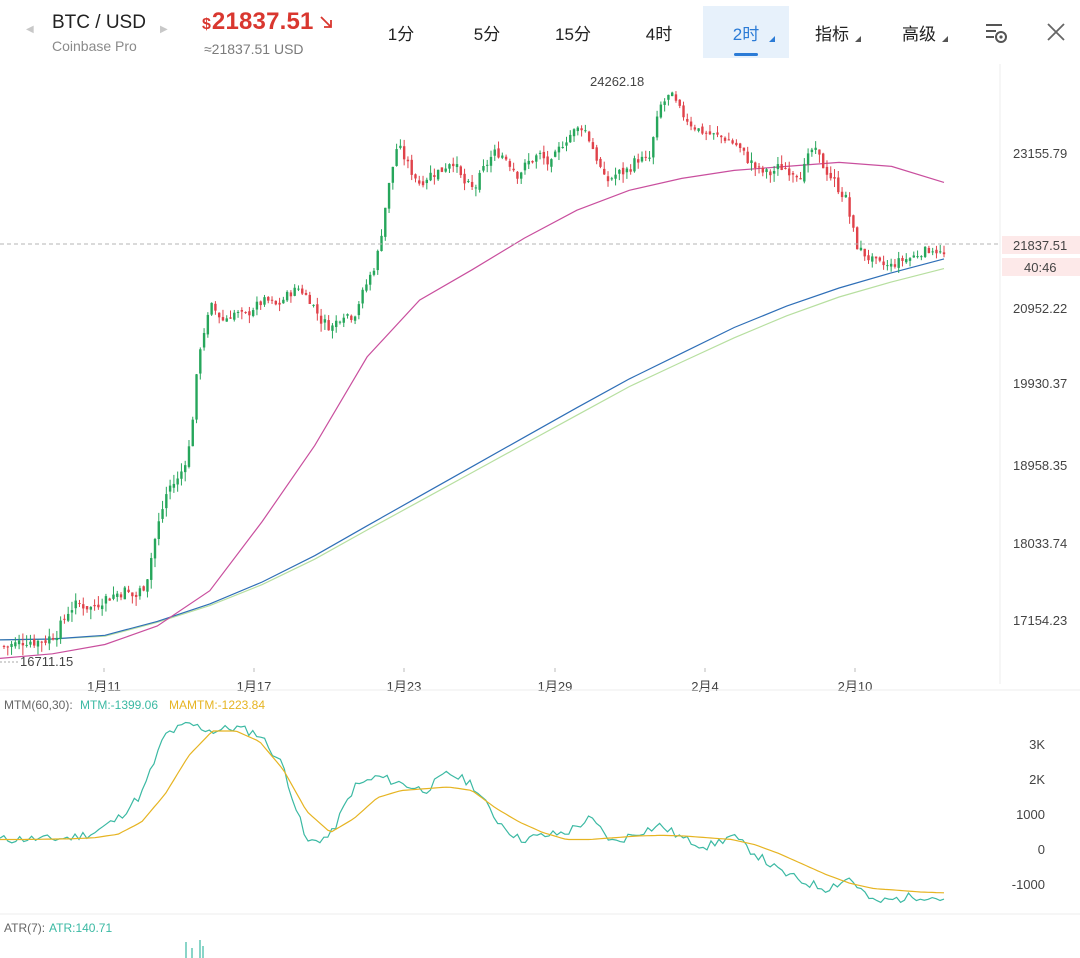  What do you see at coordinates (1041, 849) in the screenshot?
I see `mtm-tick-label: 0` at bounding box center [1041, 849].